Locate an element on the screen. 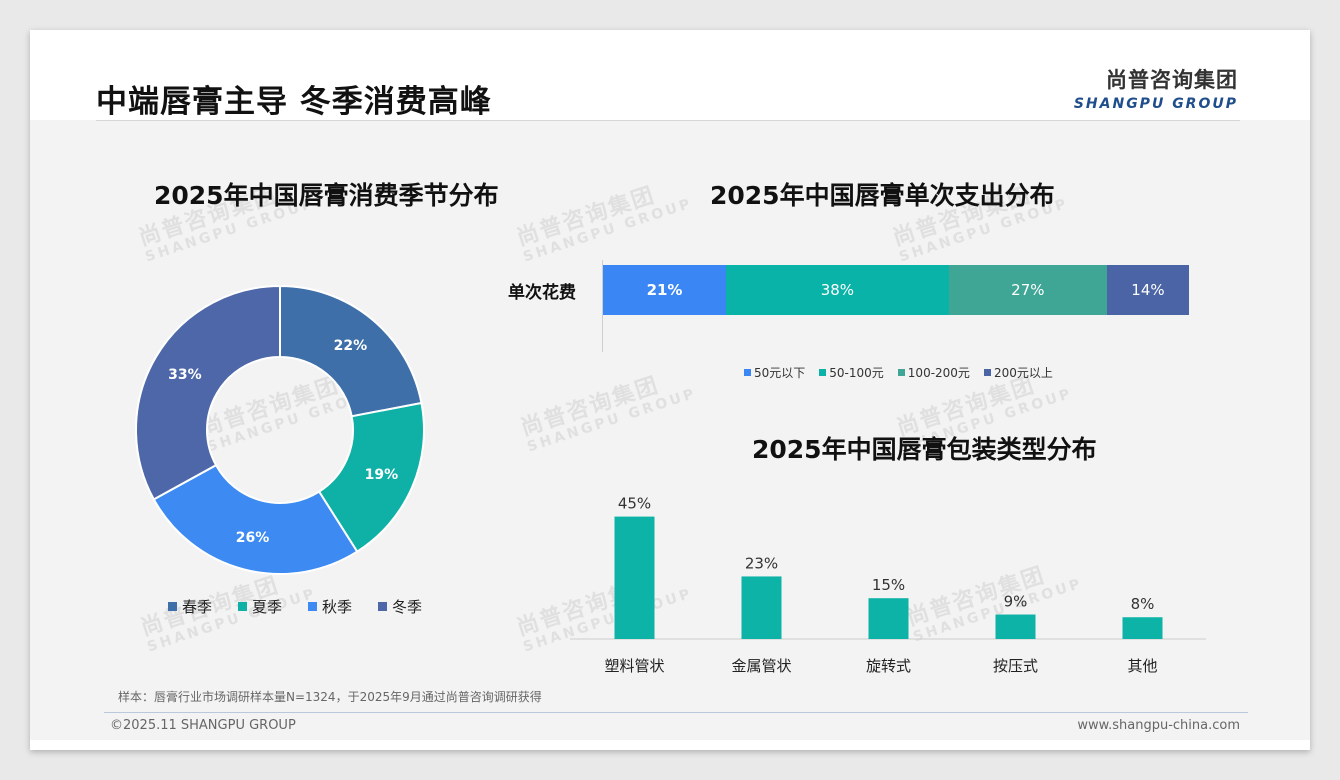  stack-segment: 27% is located at coordinates (1027, 290).